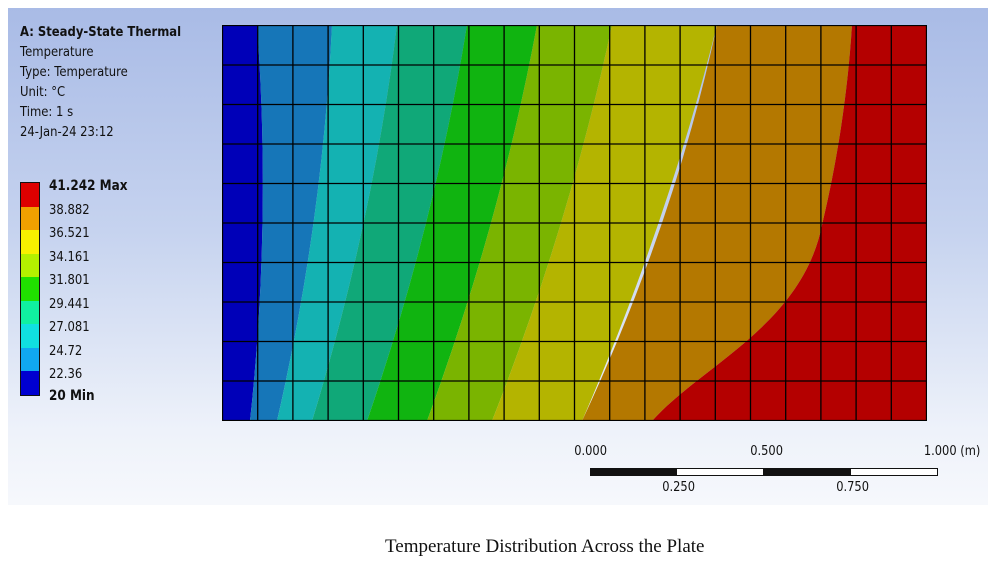 The width and height of the screenshot is (1000, 578). I want to click on legend-value: 24.72, so click(66, 351).